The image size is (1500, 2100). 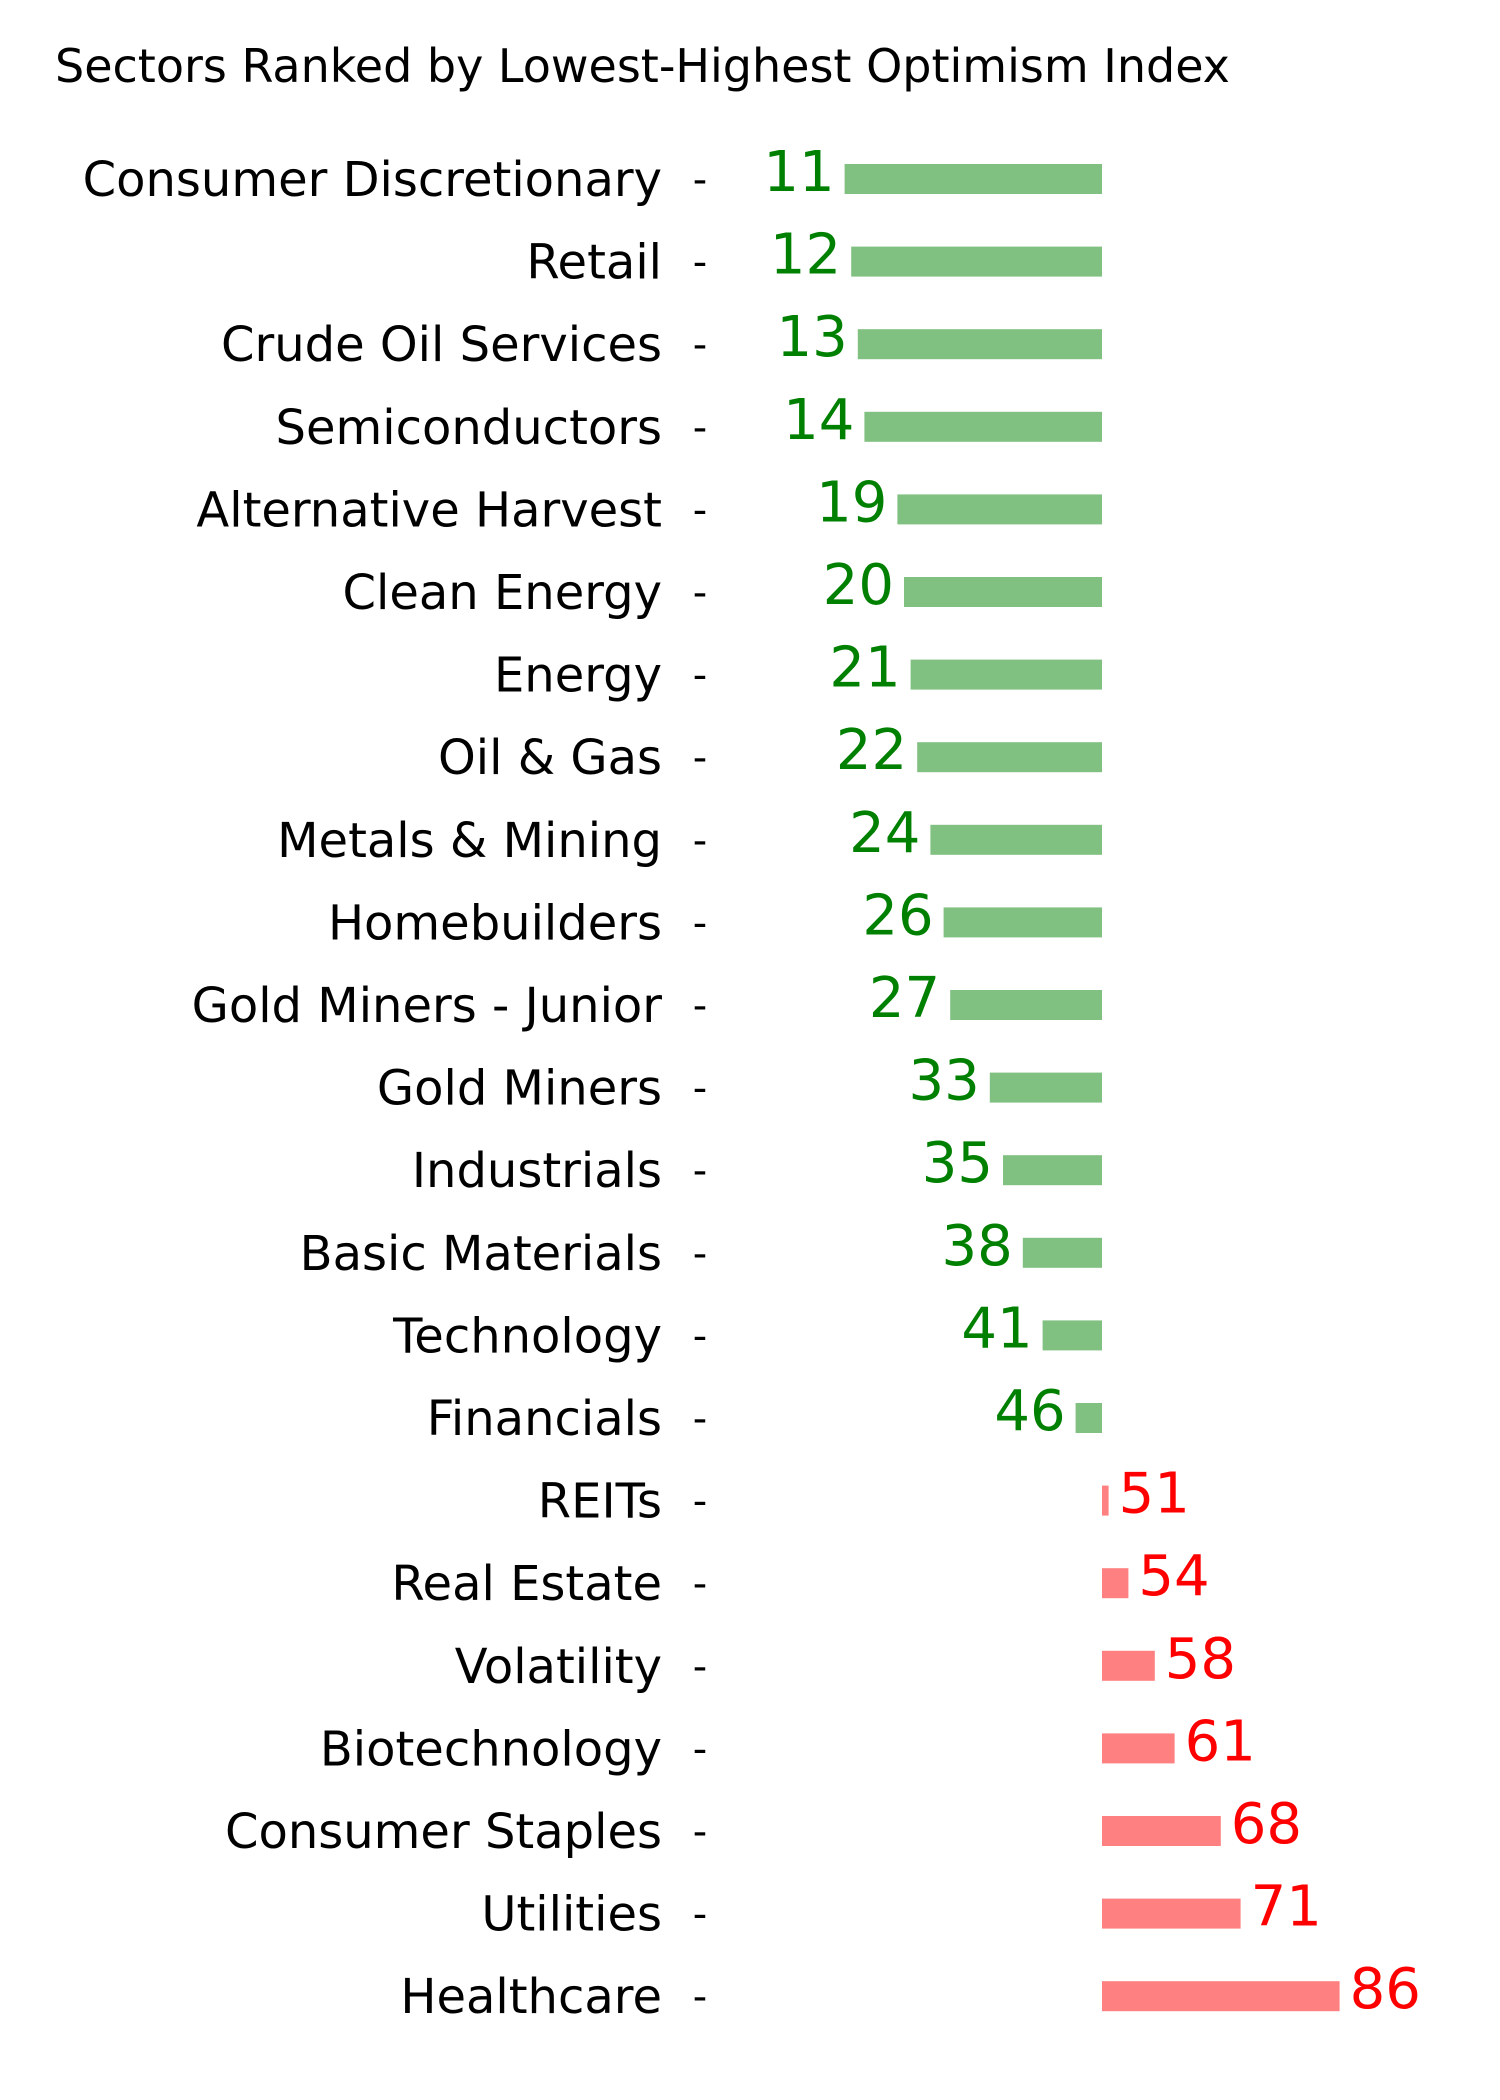 What do you see at coordinates (544, 1419) in the screenshot?
I see `category-label: Financials` at bounding box center [544, 1419].